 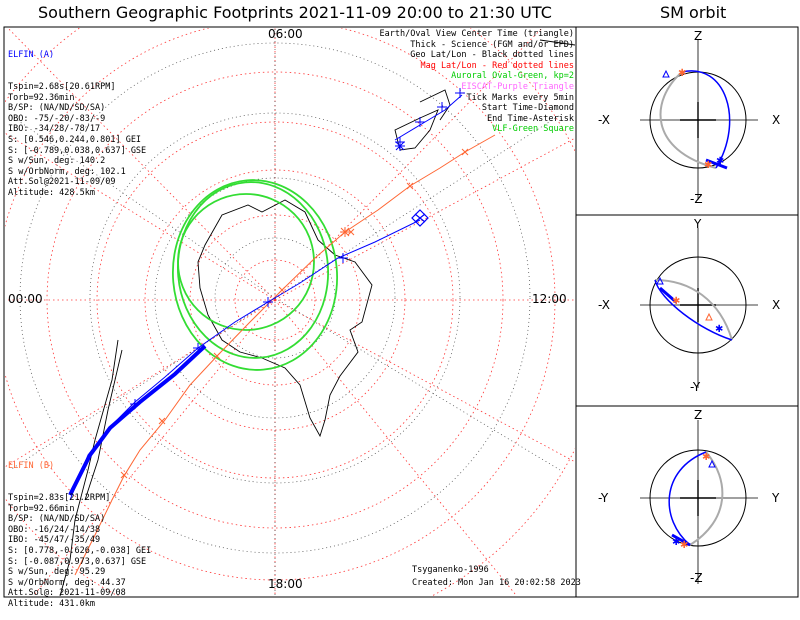 I want to click on elfin-b-end-asterisk, so click(x=345, y=232).